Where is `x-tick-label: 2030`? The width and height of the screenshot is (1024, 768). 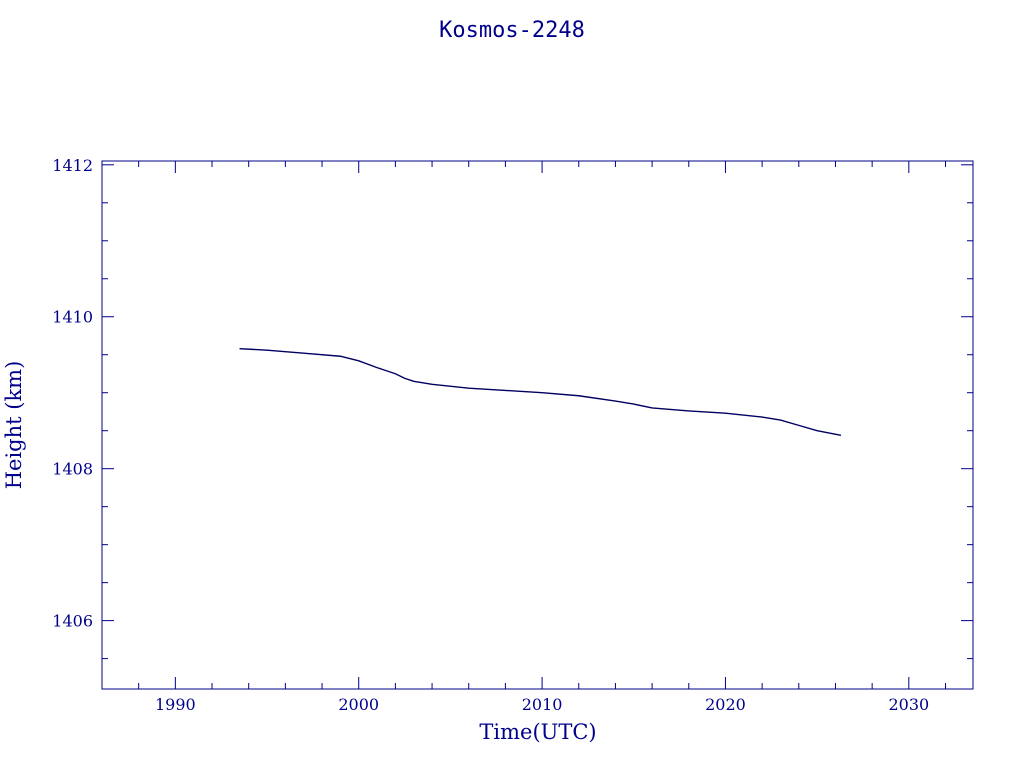 x-tick-label: 2030 is located at coordinates (908, 704).